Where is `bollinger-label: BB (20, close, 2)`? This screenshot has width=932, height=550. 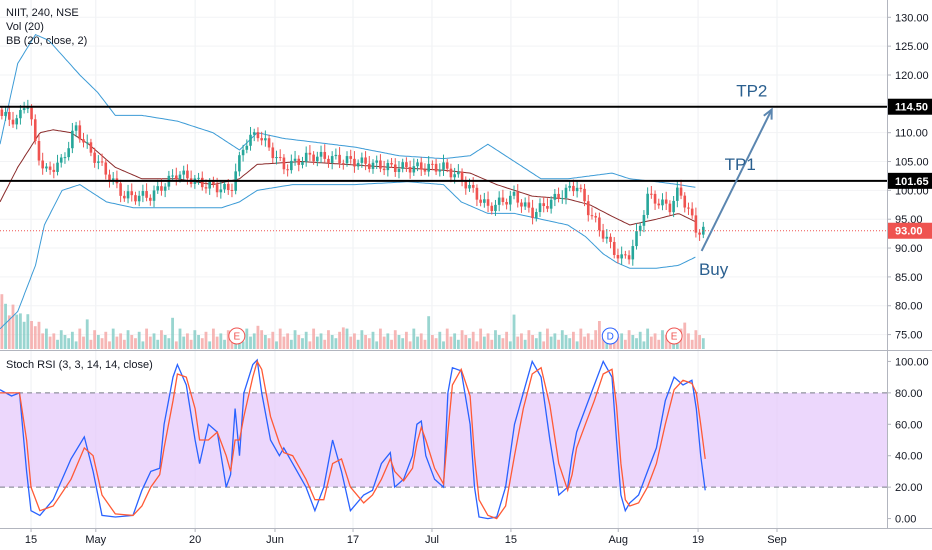 bollinger-label: BB (20, close, 2) is located at coordinates (47, 41).